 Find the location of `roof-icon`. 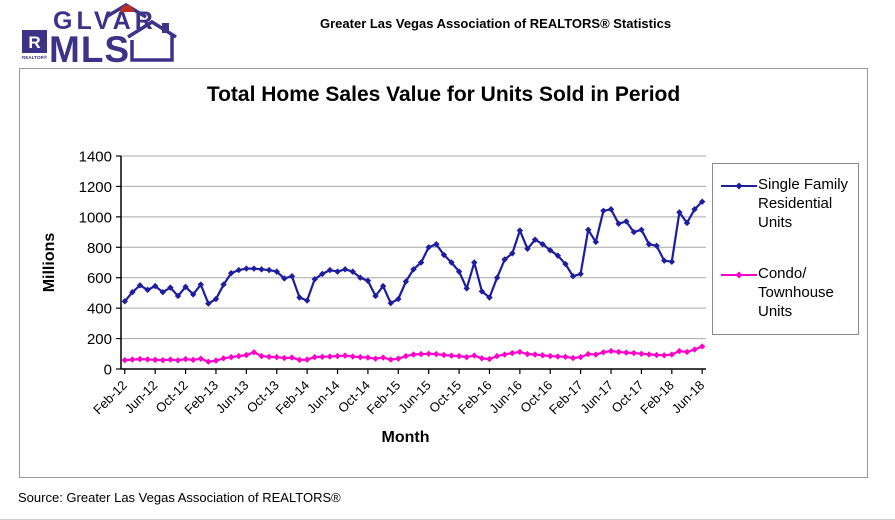

roof-icon is located at coordinates (126, 10).